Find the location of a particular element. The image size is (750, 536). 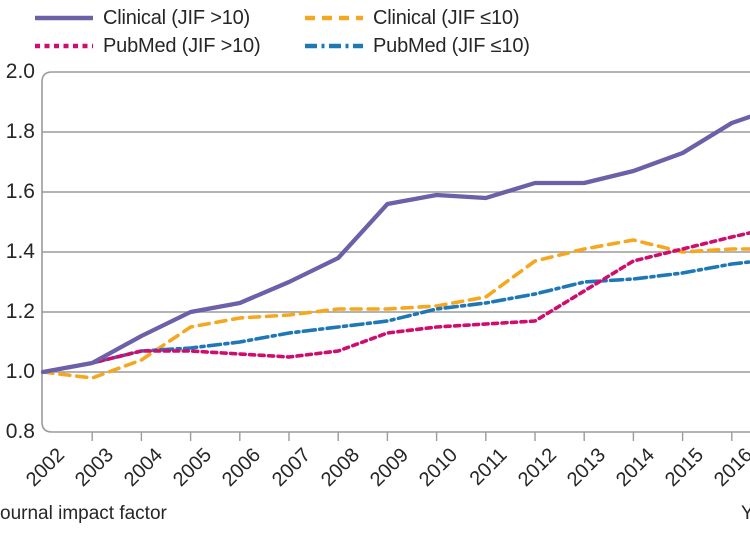

legend-item-clinical-jif-le10: Clinical (JIF ≤10) is located at coordinates (416, 18).